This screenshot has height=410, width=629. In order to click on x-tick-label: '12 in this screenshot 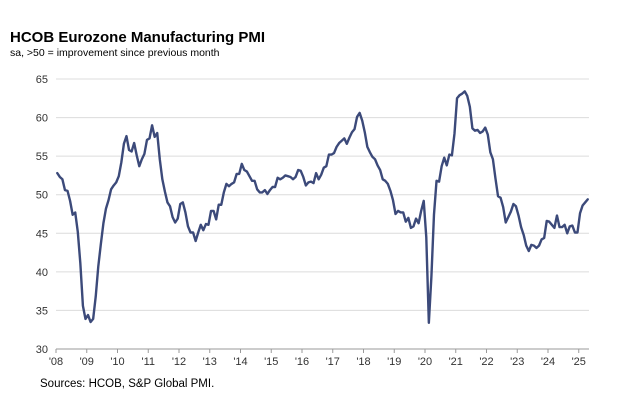, I will do `click(179, 362)`.